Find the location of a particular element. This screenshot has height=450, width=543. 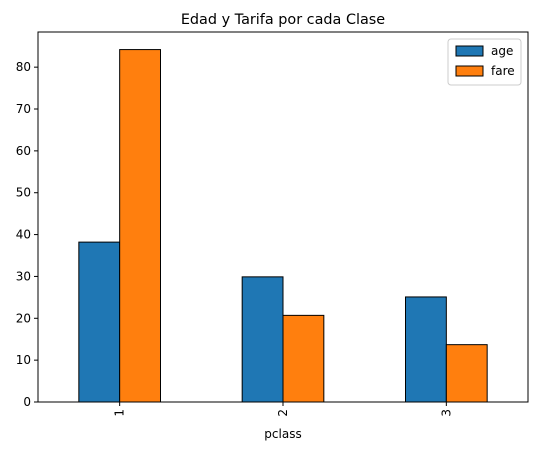

y-axis: 0 10 20 30 40 50 60 70 80 is located at coordinates (27, 234).